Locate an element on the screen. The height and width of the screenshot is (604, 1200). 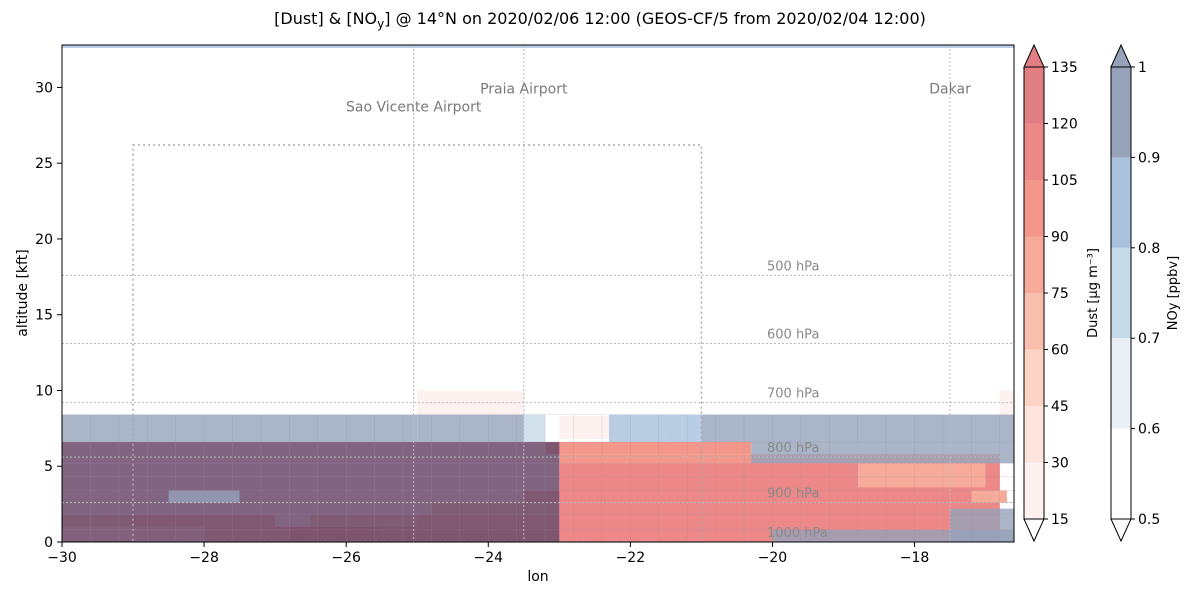
x-tick-label: −18 is located at coordinates (915, 558).